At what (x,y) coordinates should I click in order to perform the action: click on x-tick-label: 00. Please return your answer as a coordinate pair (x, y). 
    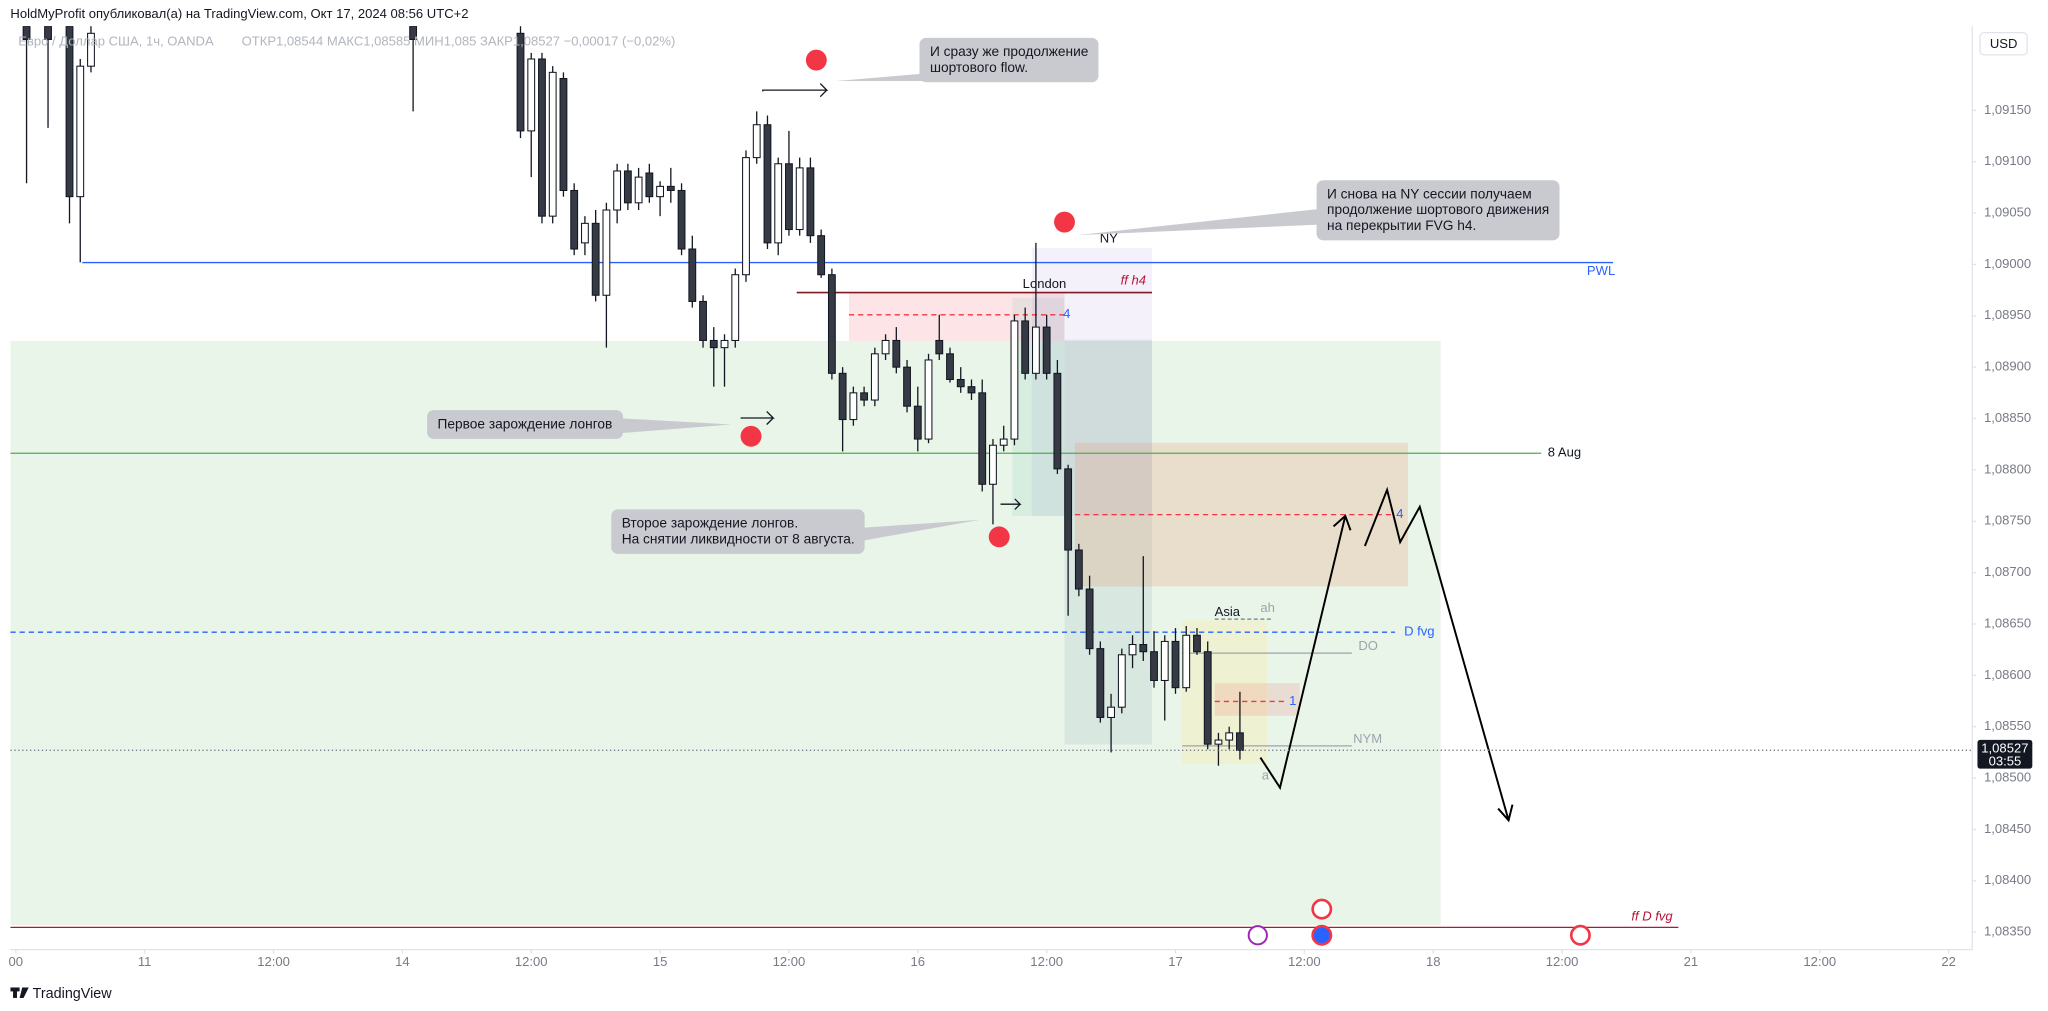
    Looking at the image, I should click on (16, 961).